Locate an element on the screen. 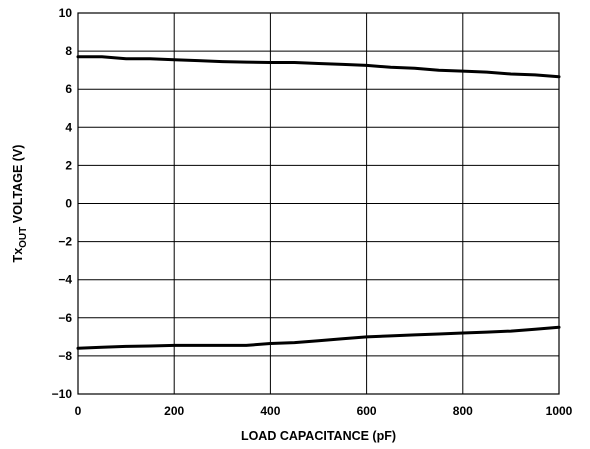 The width and height of the screenshot is (590, 449). y-axis-title: TxOUT VOLTAGE (V) is located at coordinates (20, 204).